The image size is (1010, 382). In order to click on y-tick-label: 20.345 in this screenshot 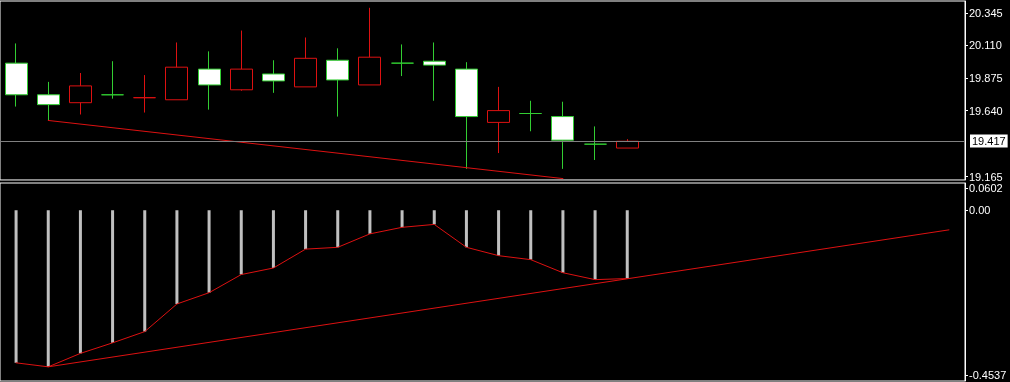, I will do `click(986, 12)`.